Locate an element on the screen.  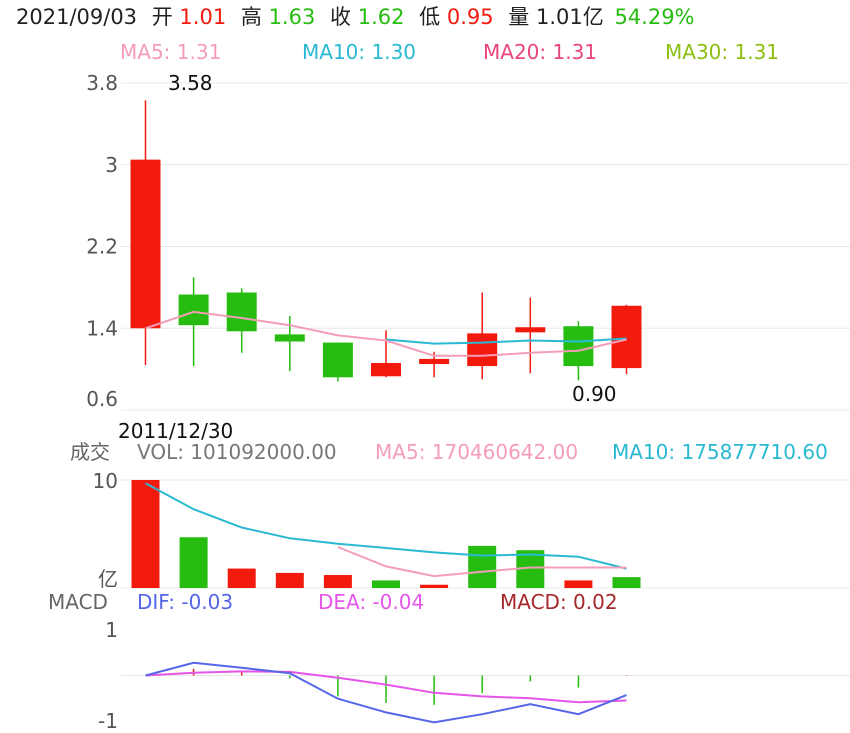
high-label: 高 is located at coordinates (251, 17).